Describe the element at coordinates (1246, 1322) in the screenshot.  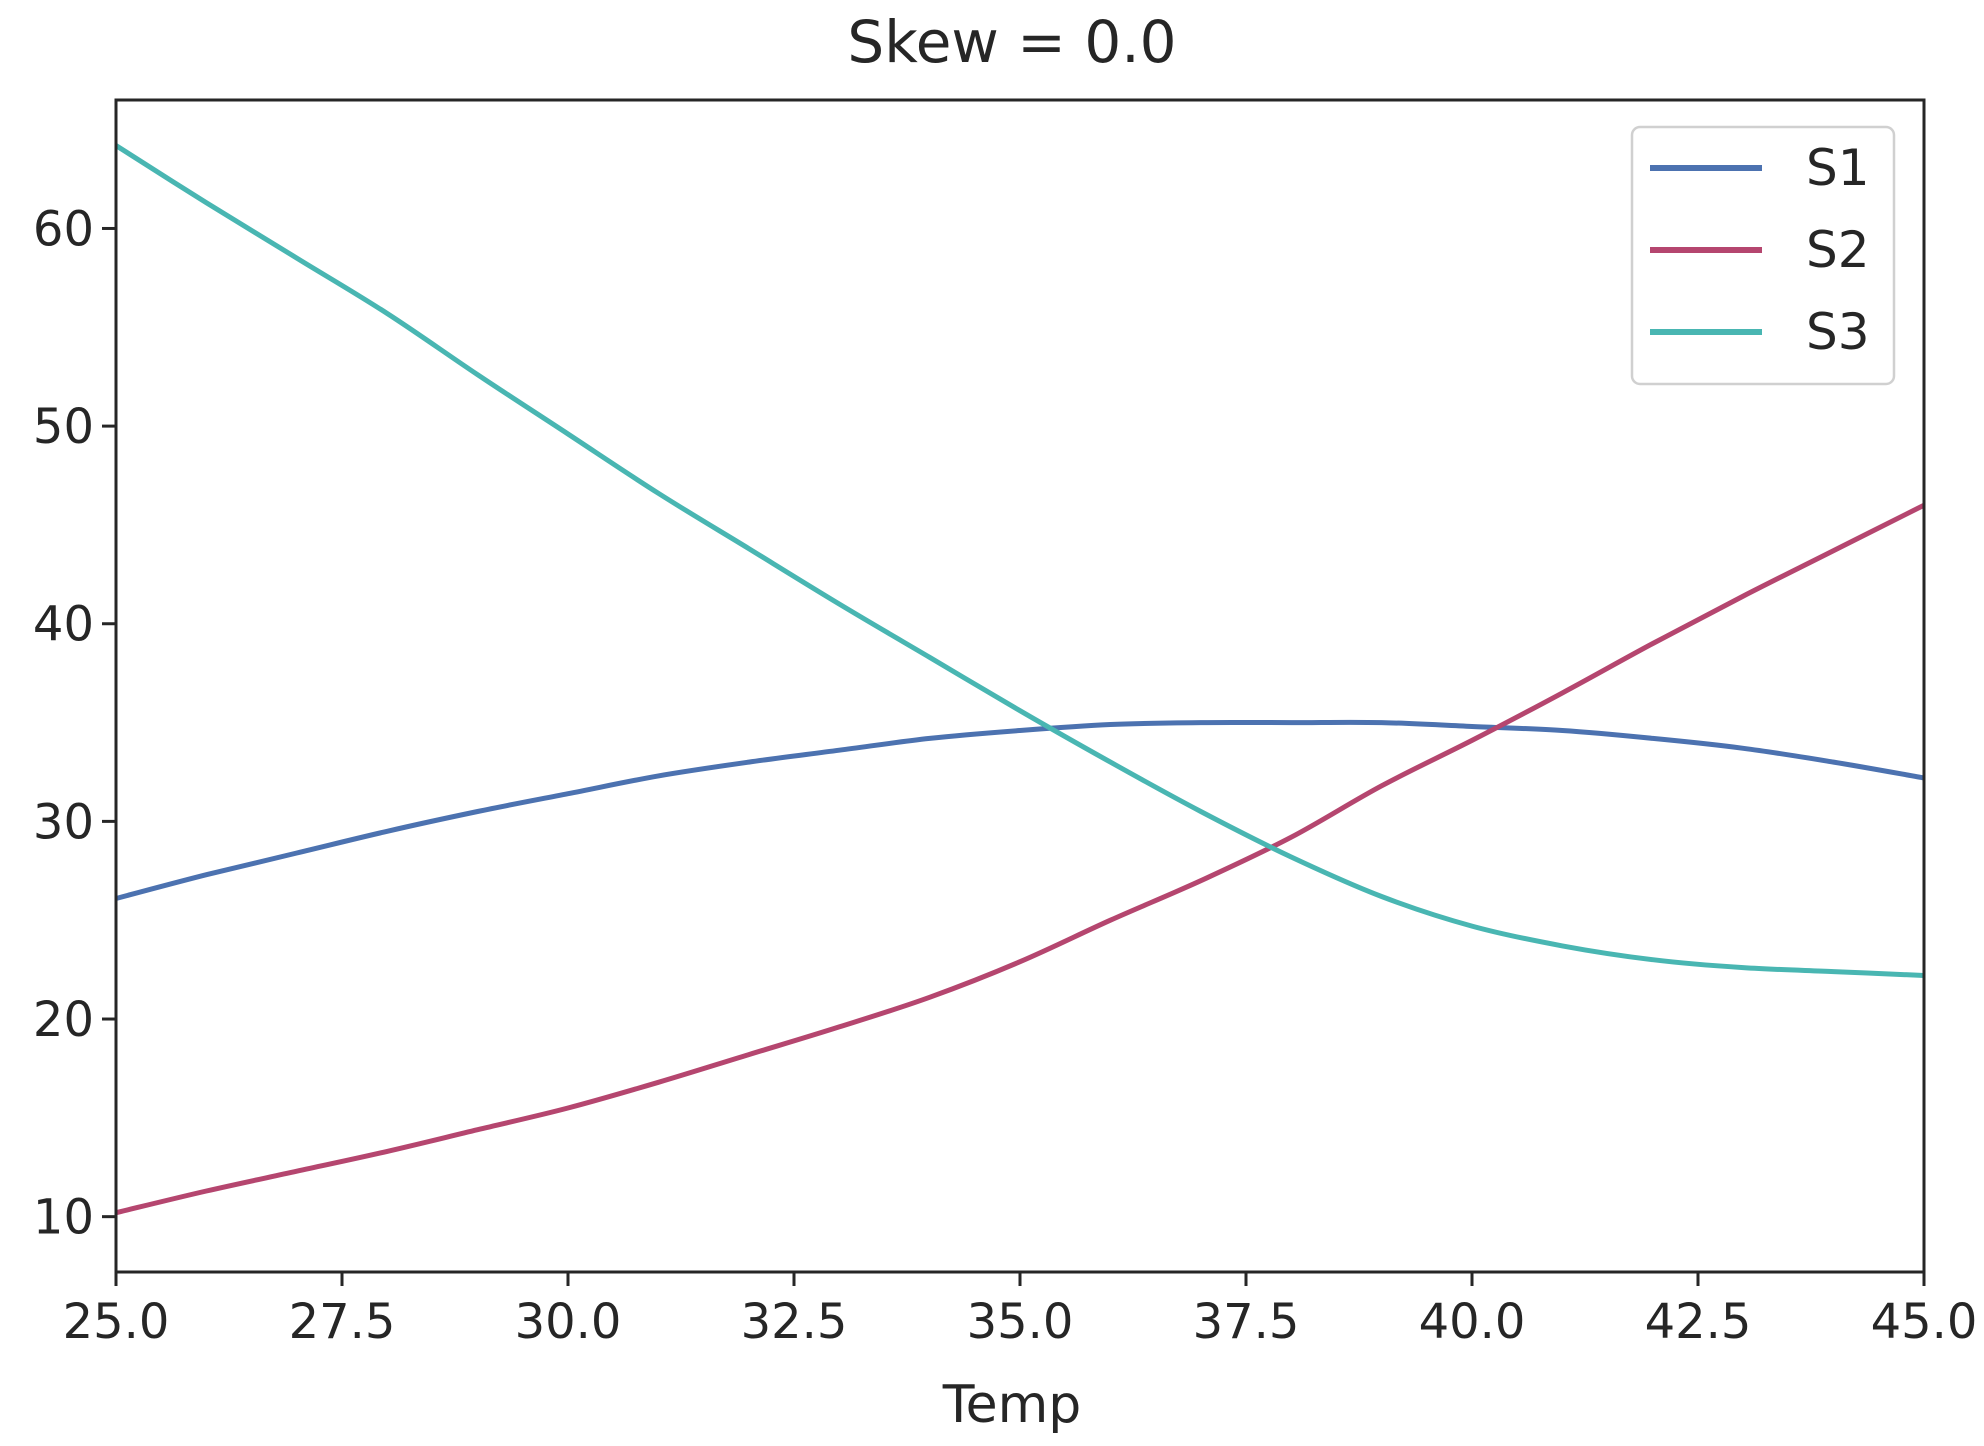
I see `x-tick-label: 37.5` at that location.